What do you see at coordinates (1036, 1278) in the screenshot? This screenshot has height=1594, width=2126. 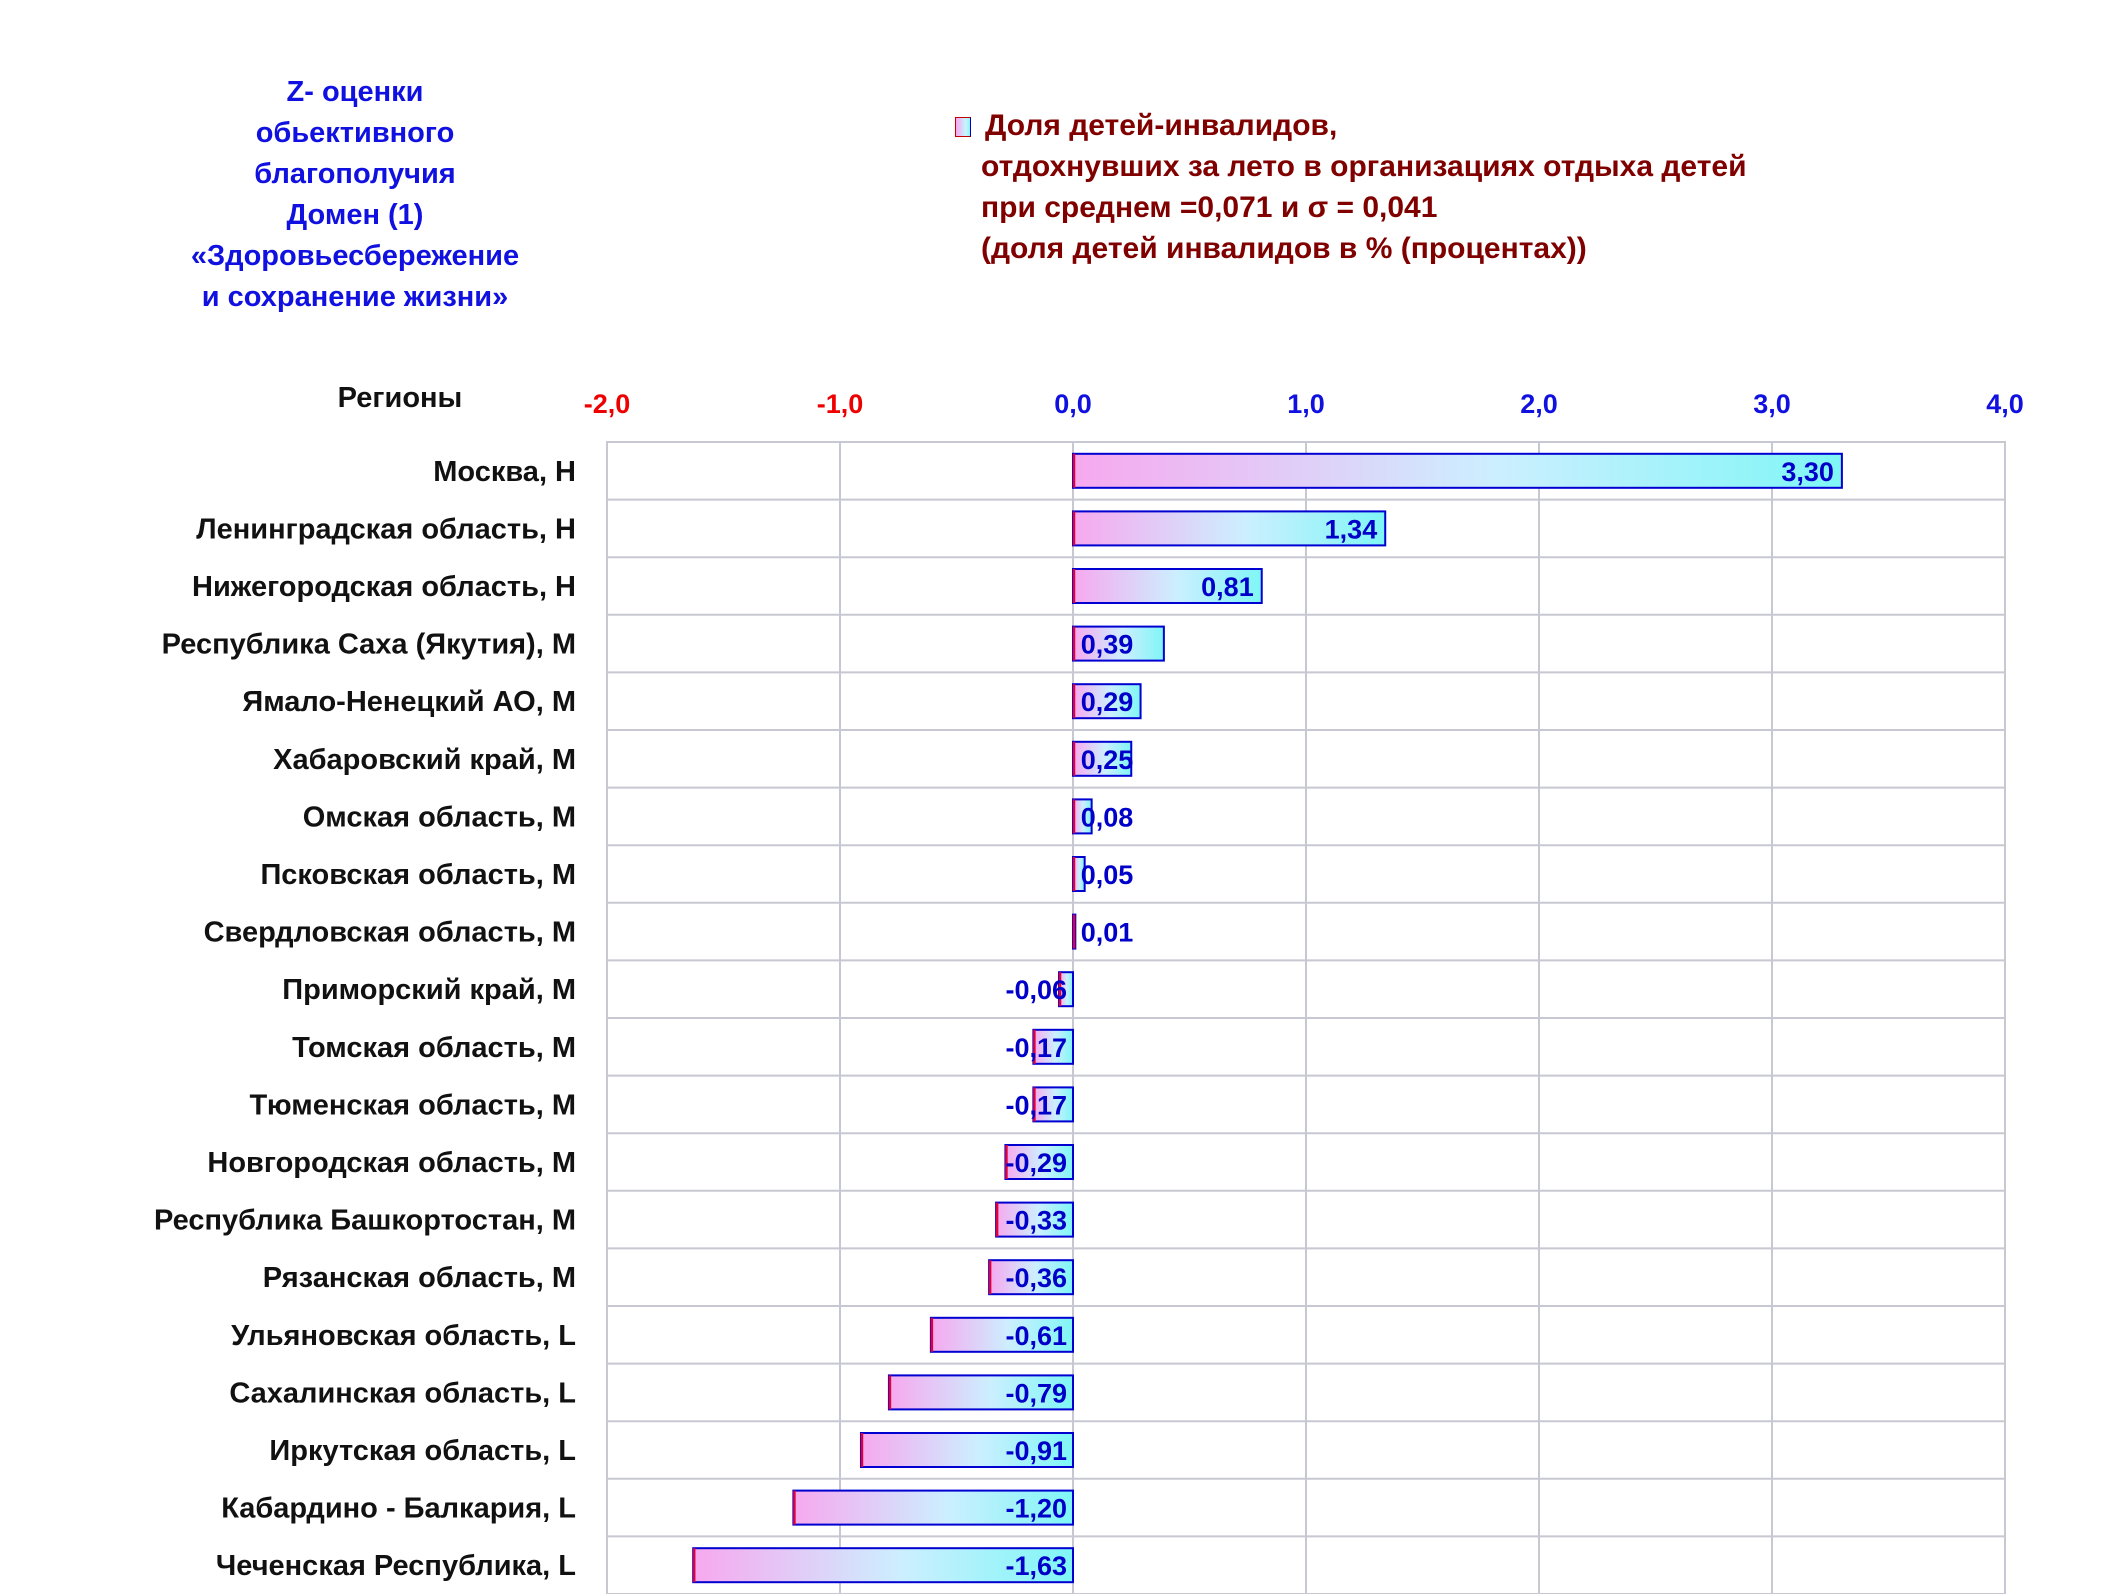 I see `value-label: -0,36` at bounding box center [1036, 1278].